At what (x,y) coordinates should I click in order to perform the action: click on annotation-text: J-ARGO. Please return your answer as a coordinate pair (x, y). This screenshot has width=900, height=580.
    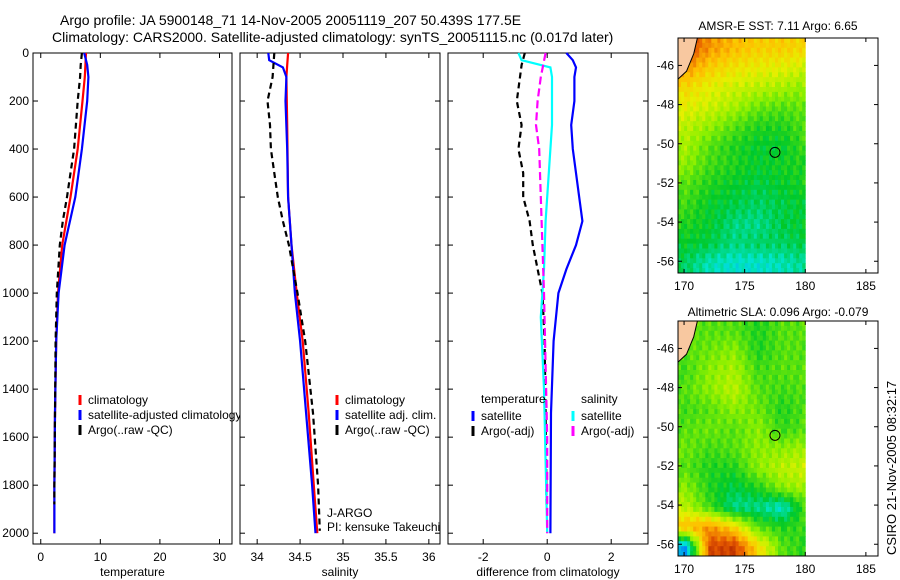
    Looking at the image, I should click on (349, 513).